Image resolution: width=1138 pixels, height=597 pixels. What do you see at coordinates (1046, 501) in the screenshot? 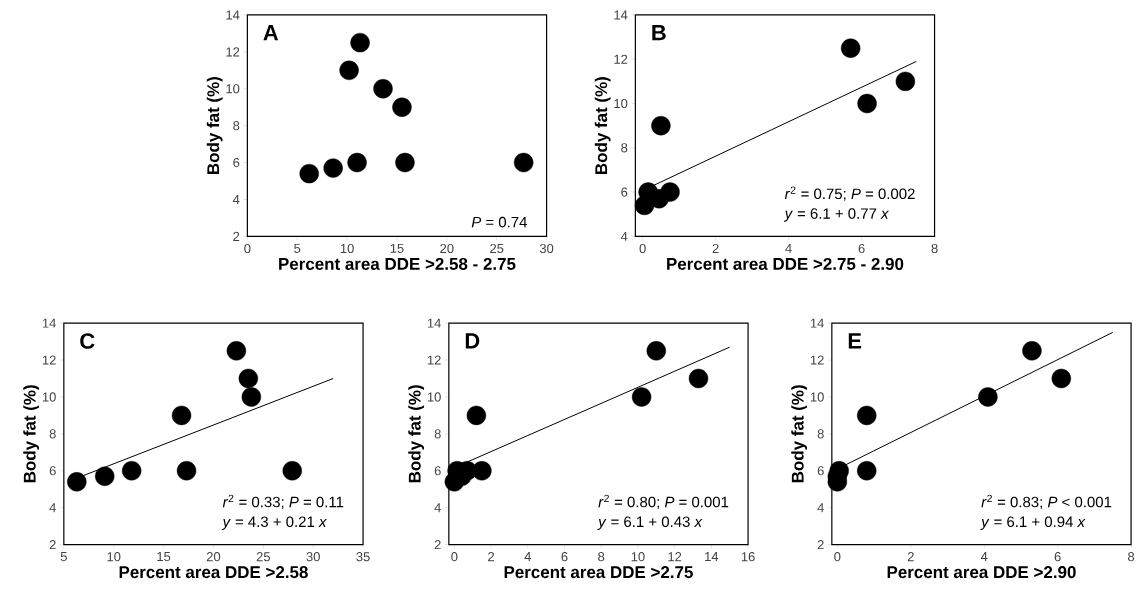
I see `annotation: r$^{2}$ = 0.83; P < 0.001` at bounding box center [1046, 501].